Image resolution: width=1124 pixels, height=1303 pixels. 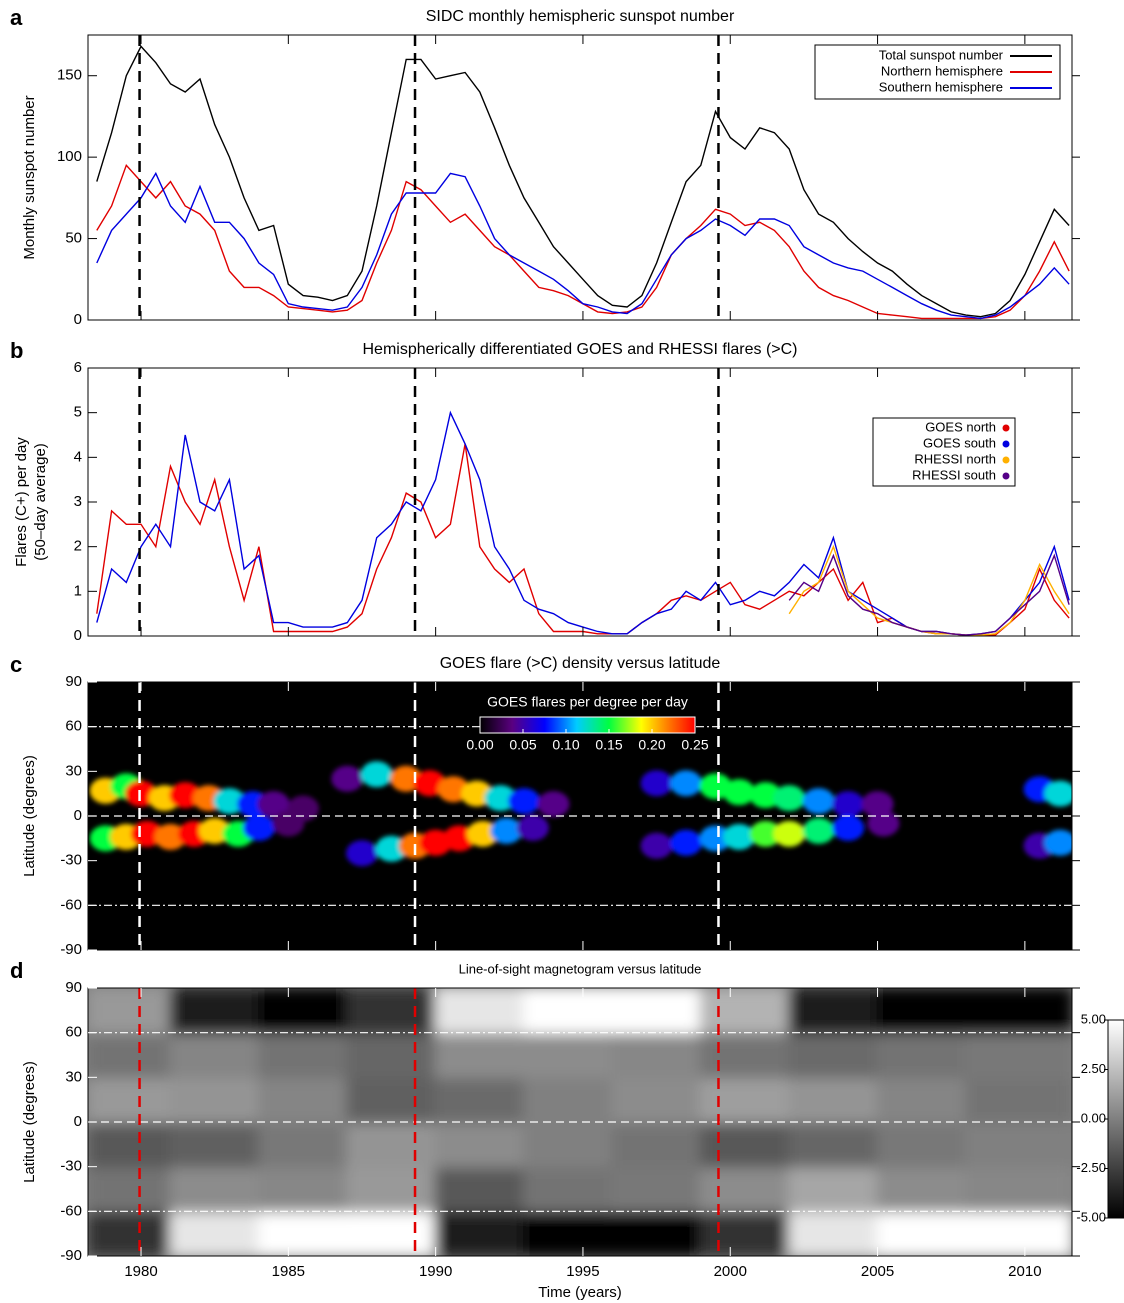 What do you see at coordinates (16, 17) in the screenshot?
I see `panel-label: a` at bounding box center [16, 17].